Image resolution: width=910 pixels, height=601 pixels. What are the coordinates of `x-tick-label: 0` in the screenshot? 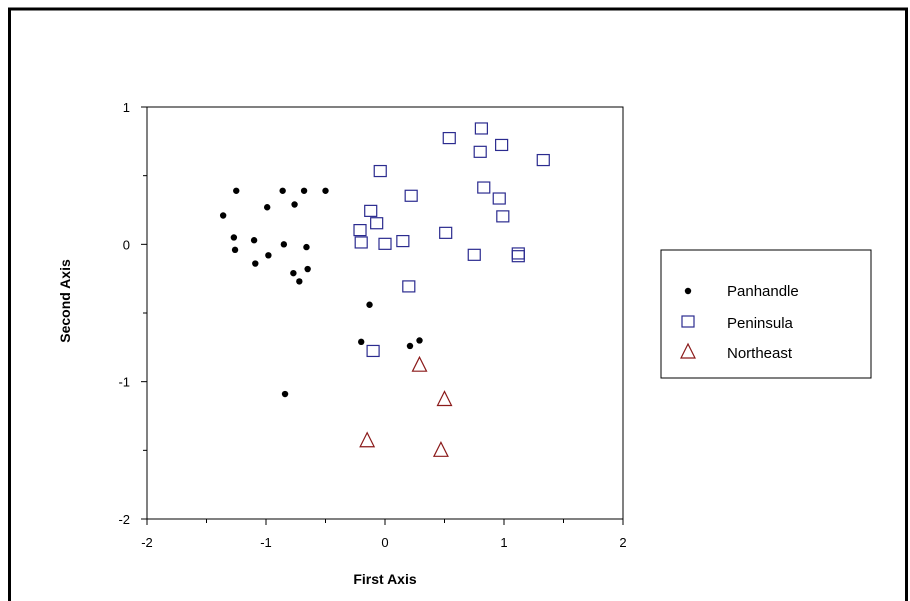 It's located at (384, 542).